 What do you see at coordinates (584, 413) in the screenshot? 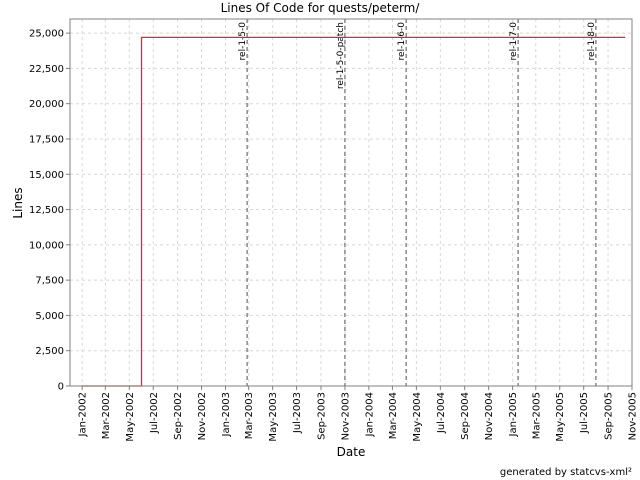
I see `x-tick-label: Jul-2005` at bounding box center [584, 413].